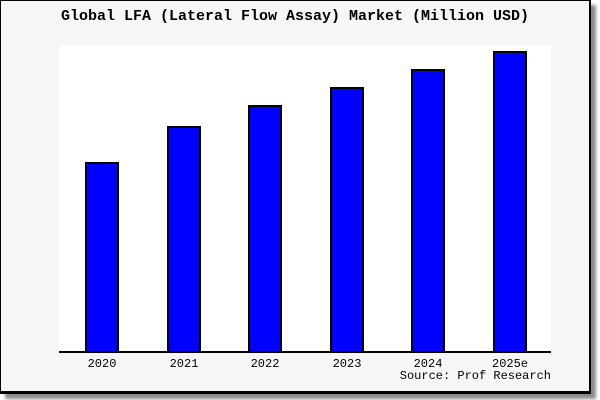 The height and width of the screenshot is (400, 600). Describe the element at coordinates (428, 364) in the screenshot. I see `x-tick-label-2024: 2024` at that location.